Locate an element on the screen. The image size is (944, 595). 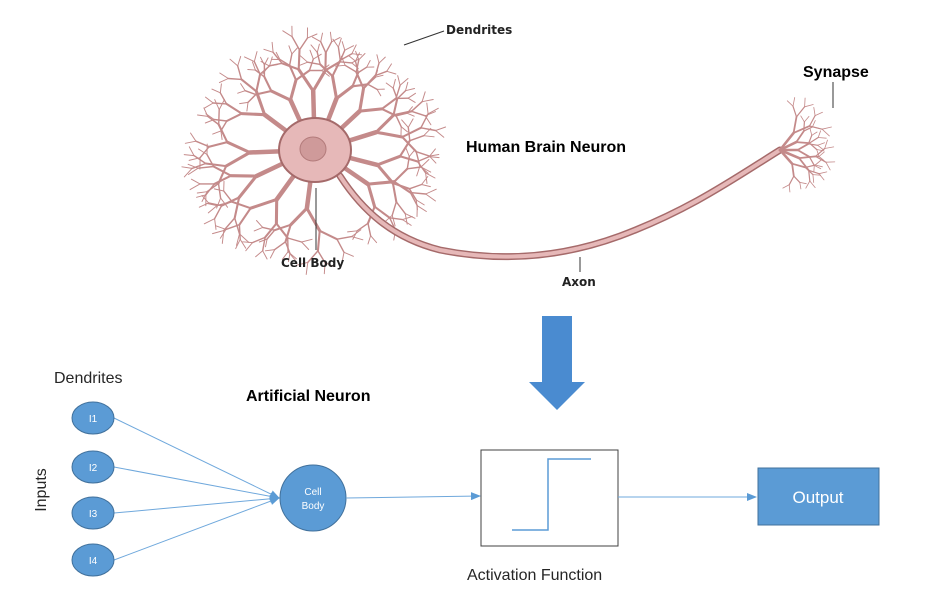
input-node-label: I2 is located at coordinates (93, 468).